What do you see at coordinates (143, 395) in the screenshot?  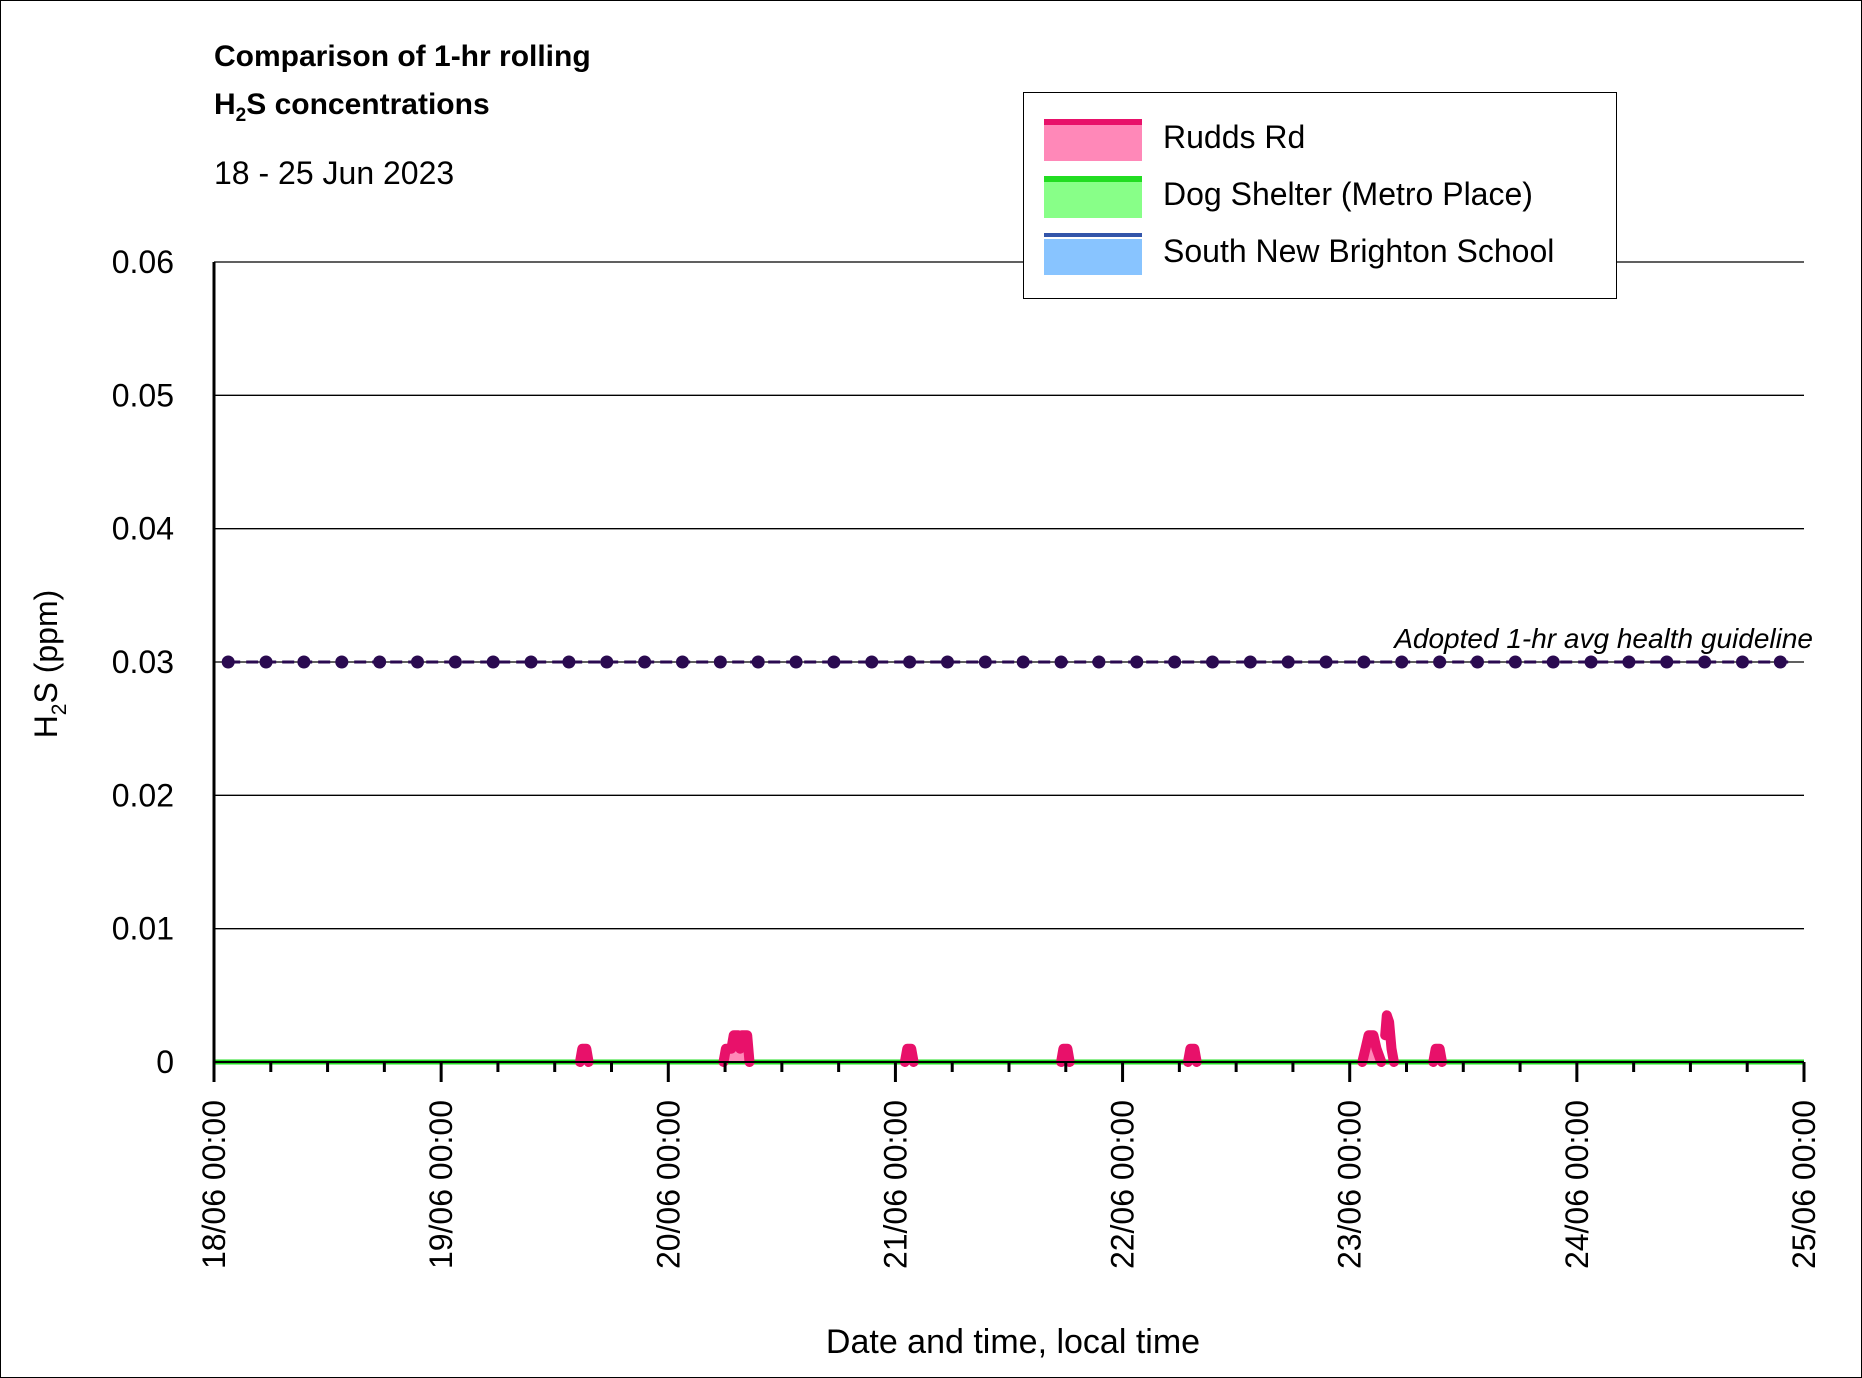 I see `y-tick-label-5: 0.05` at bounding box center [143, 395].